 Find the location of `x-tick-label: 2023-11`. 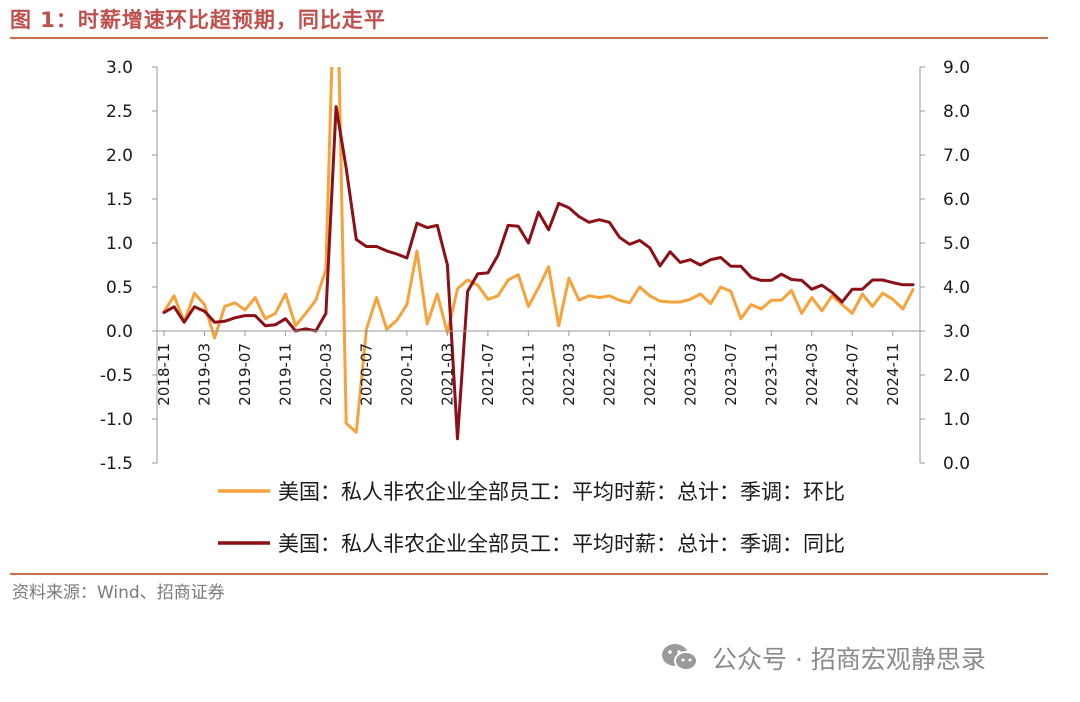

x-tick-label: 2023-11 is located at coordinates (771, 374).